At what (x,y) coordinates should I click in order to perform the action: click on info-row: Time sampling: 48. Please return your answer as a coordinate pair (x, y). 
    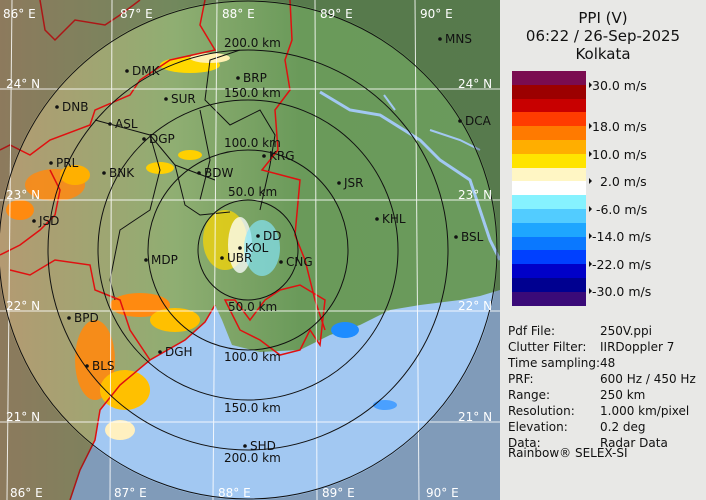
    Looking at the image, I should click on (561, 363).